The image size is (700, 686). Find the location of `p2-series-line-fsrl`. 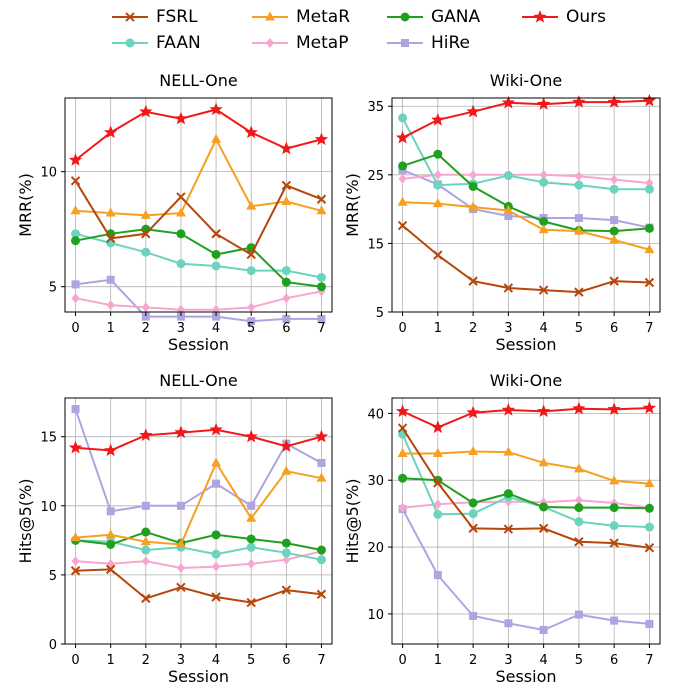

p2-series-line-fsrl is located at coordinates (198, 586).